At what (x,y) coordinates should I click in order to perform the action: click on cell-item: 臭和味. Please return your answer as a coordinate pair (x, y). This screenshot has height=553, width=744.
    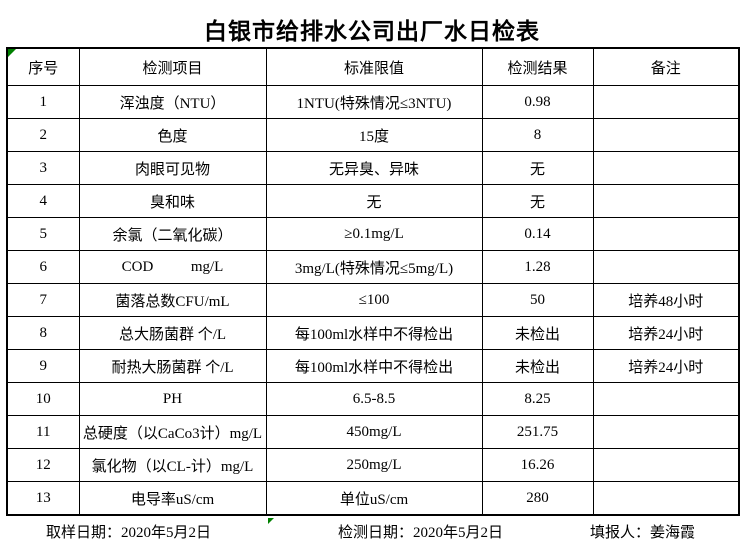
    Looking at the image, I should click on (172, 201).